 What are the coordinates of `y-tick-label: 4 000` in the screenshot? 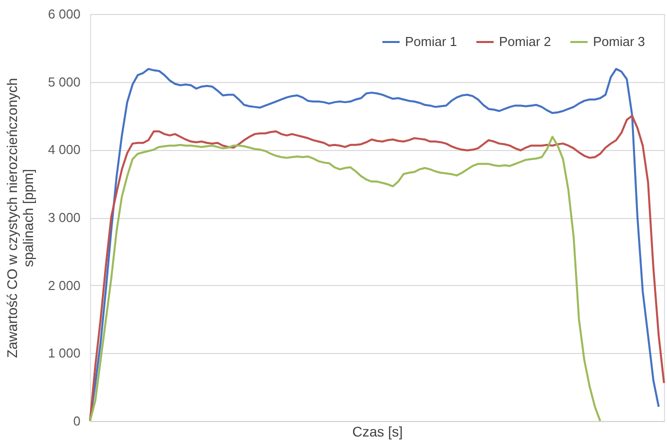 It's located at (64, 150).